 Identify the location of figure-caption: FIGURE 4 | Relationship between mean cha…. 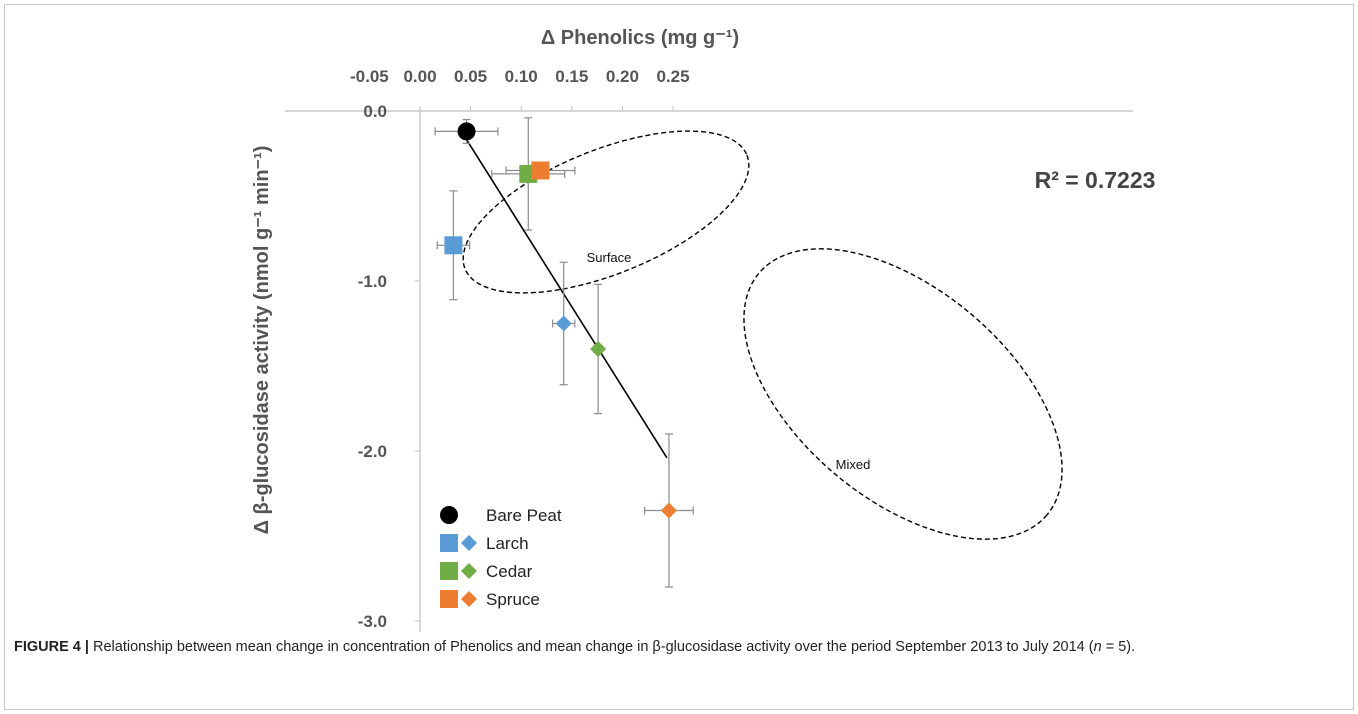
(679, 647).